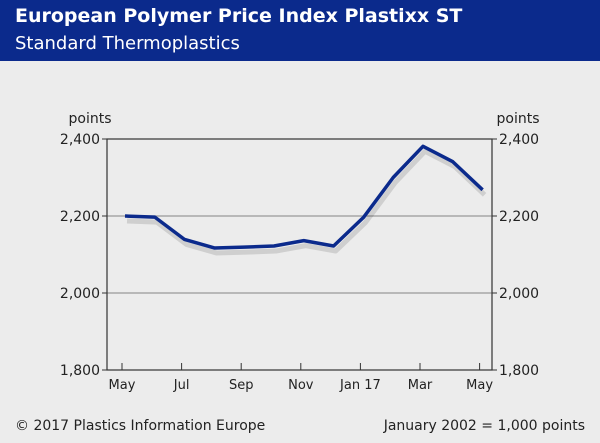  I want to click on y-axis-label-right: points, so click(518, 119).